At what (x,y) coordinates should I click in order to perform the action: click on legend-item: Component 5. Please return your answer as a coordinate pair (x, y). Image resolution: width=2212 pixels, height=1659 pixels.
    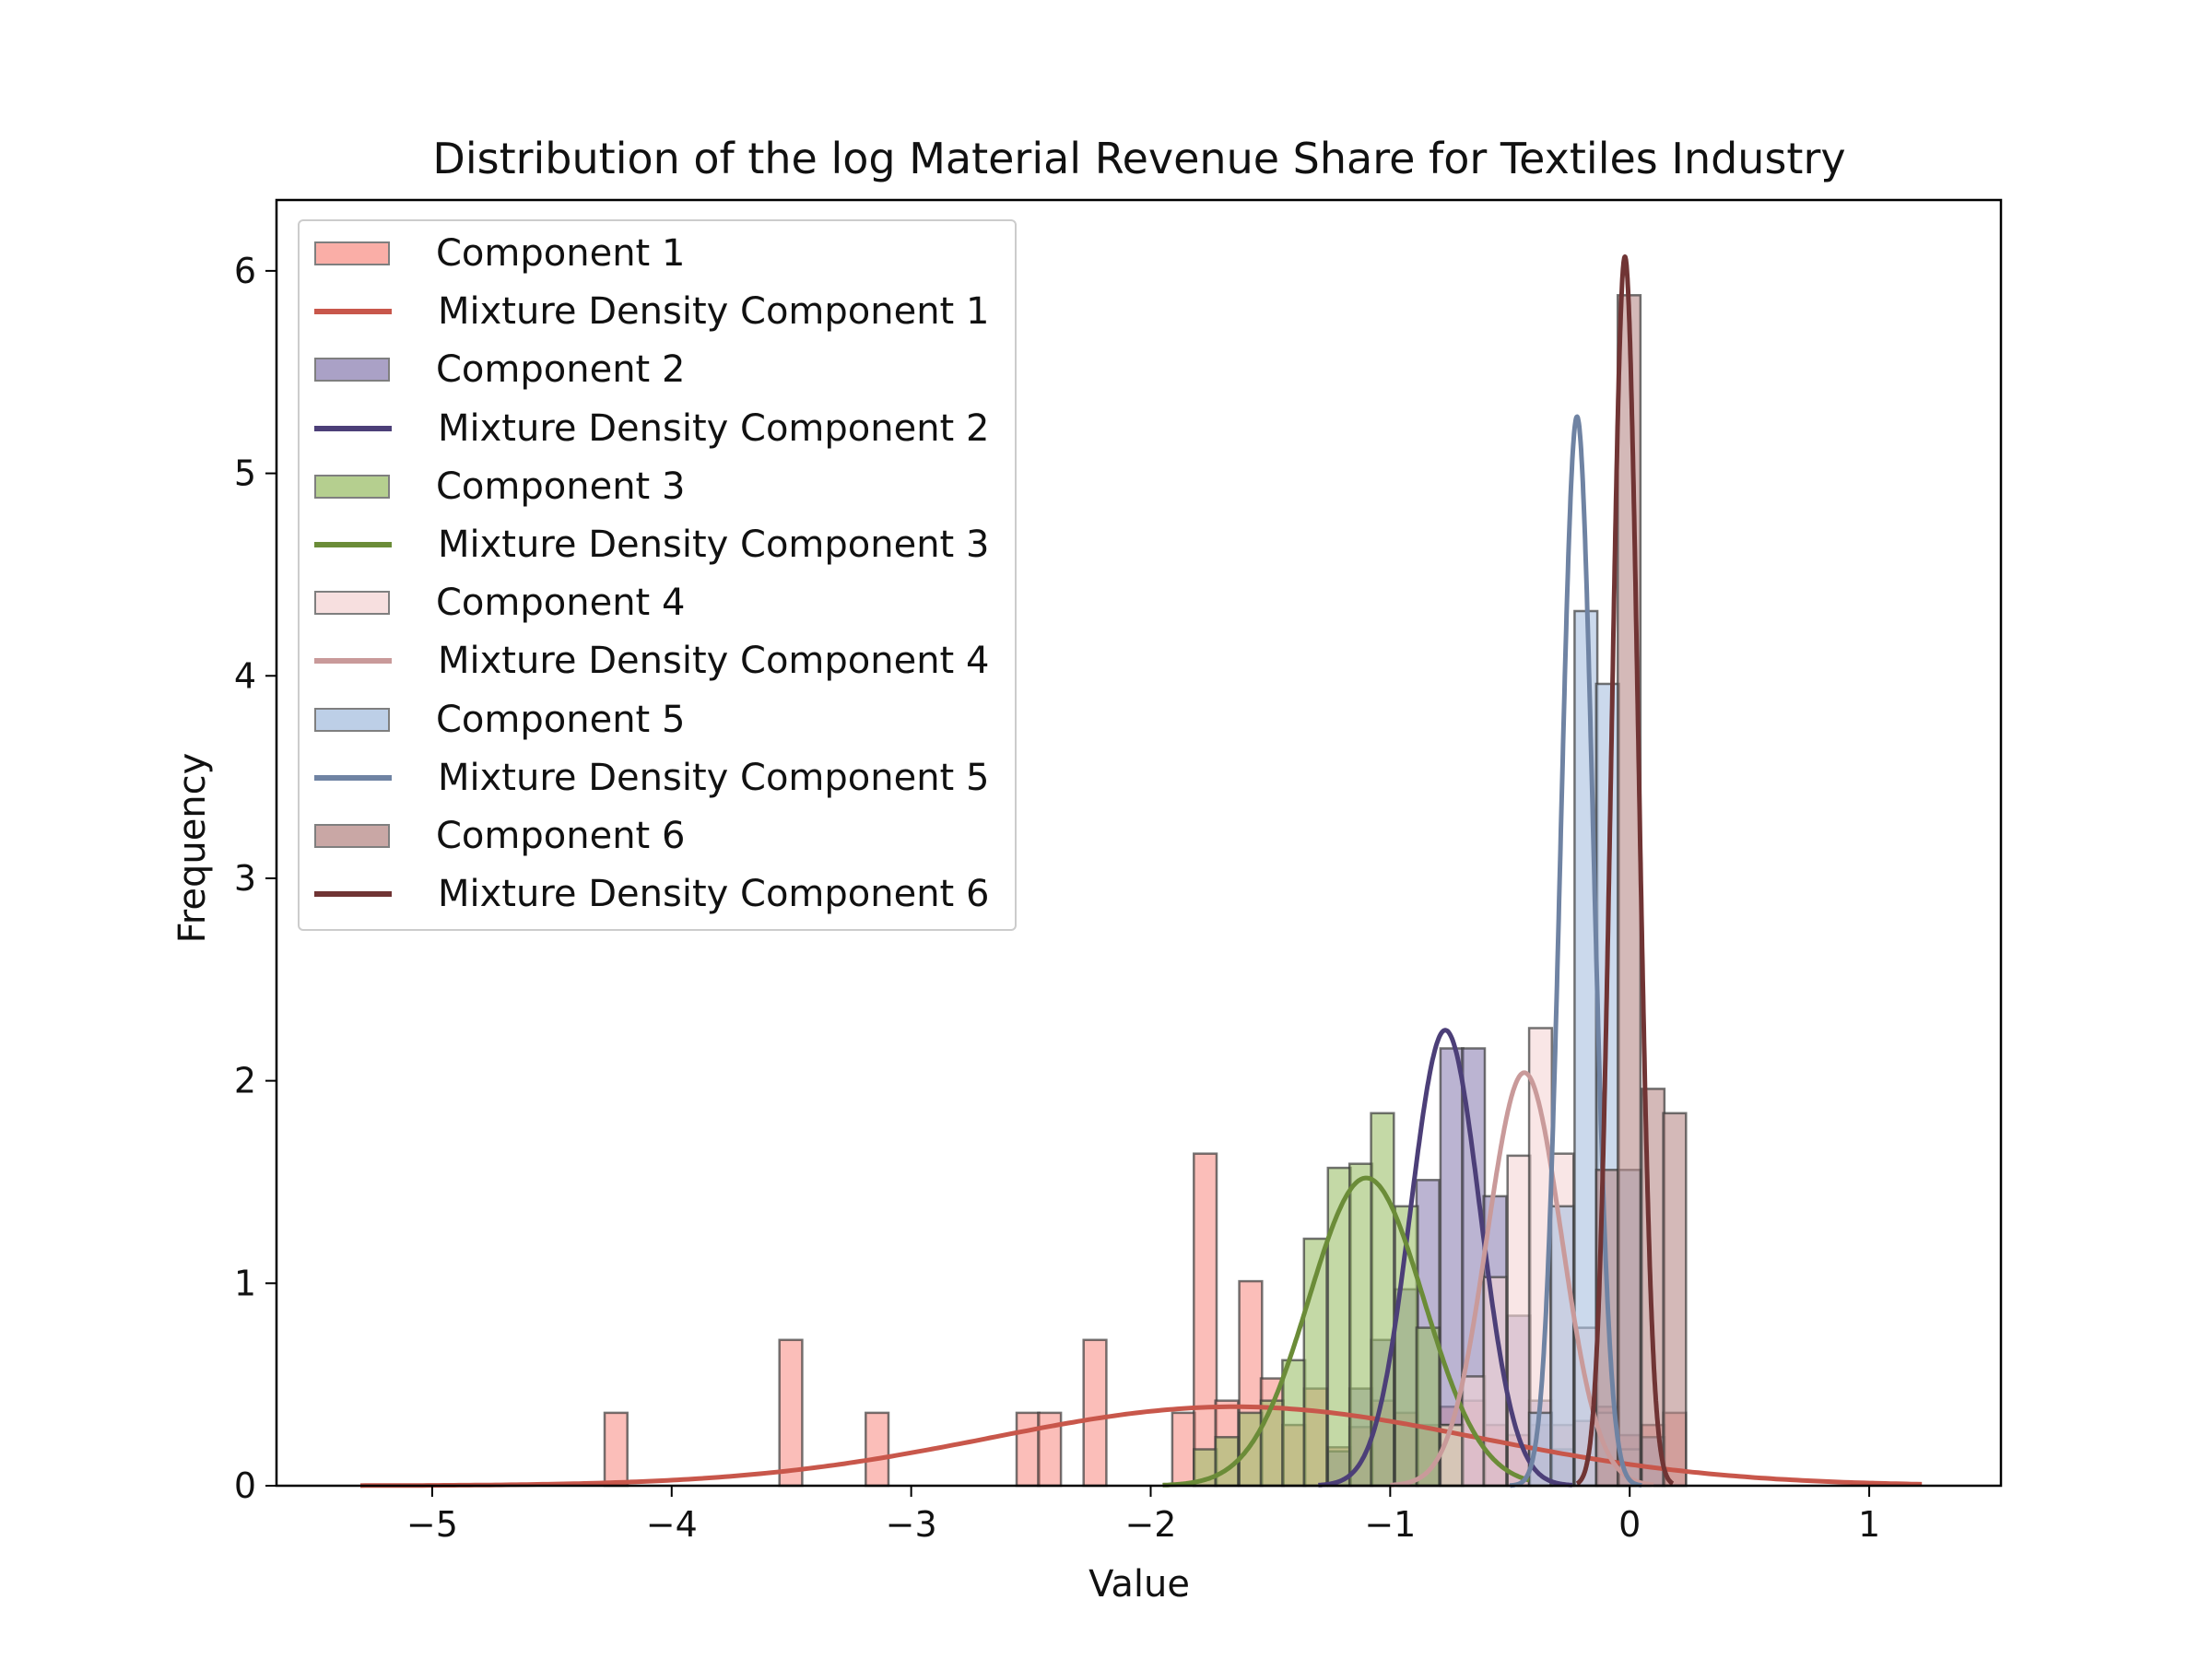
    Looking at the image, I should click on (499, 720).